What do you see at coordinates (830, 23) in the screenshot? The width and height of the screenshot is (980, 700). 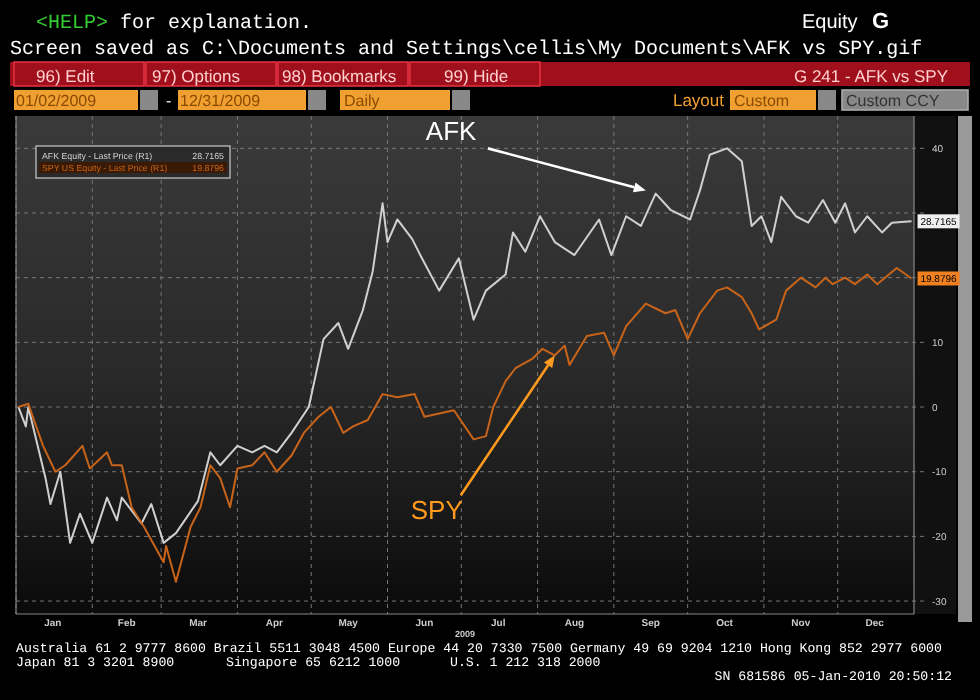 I see `text: Equity` at bounding box center [830, 23].